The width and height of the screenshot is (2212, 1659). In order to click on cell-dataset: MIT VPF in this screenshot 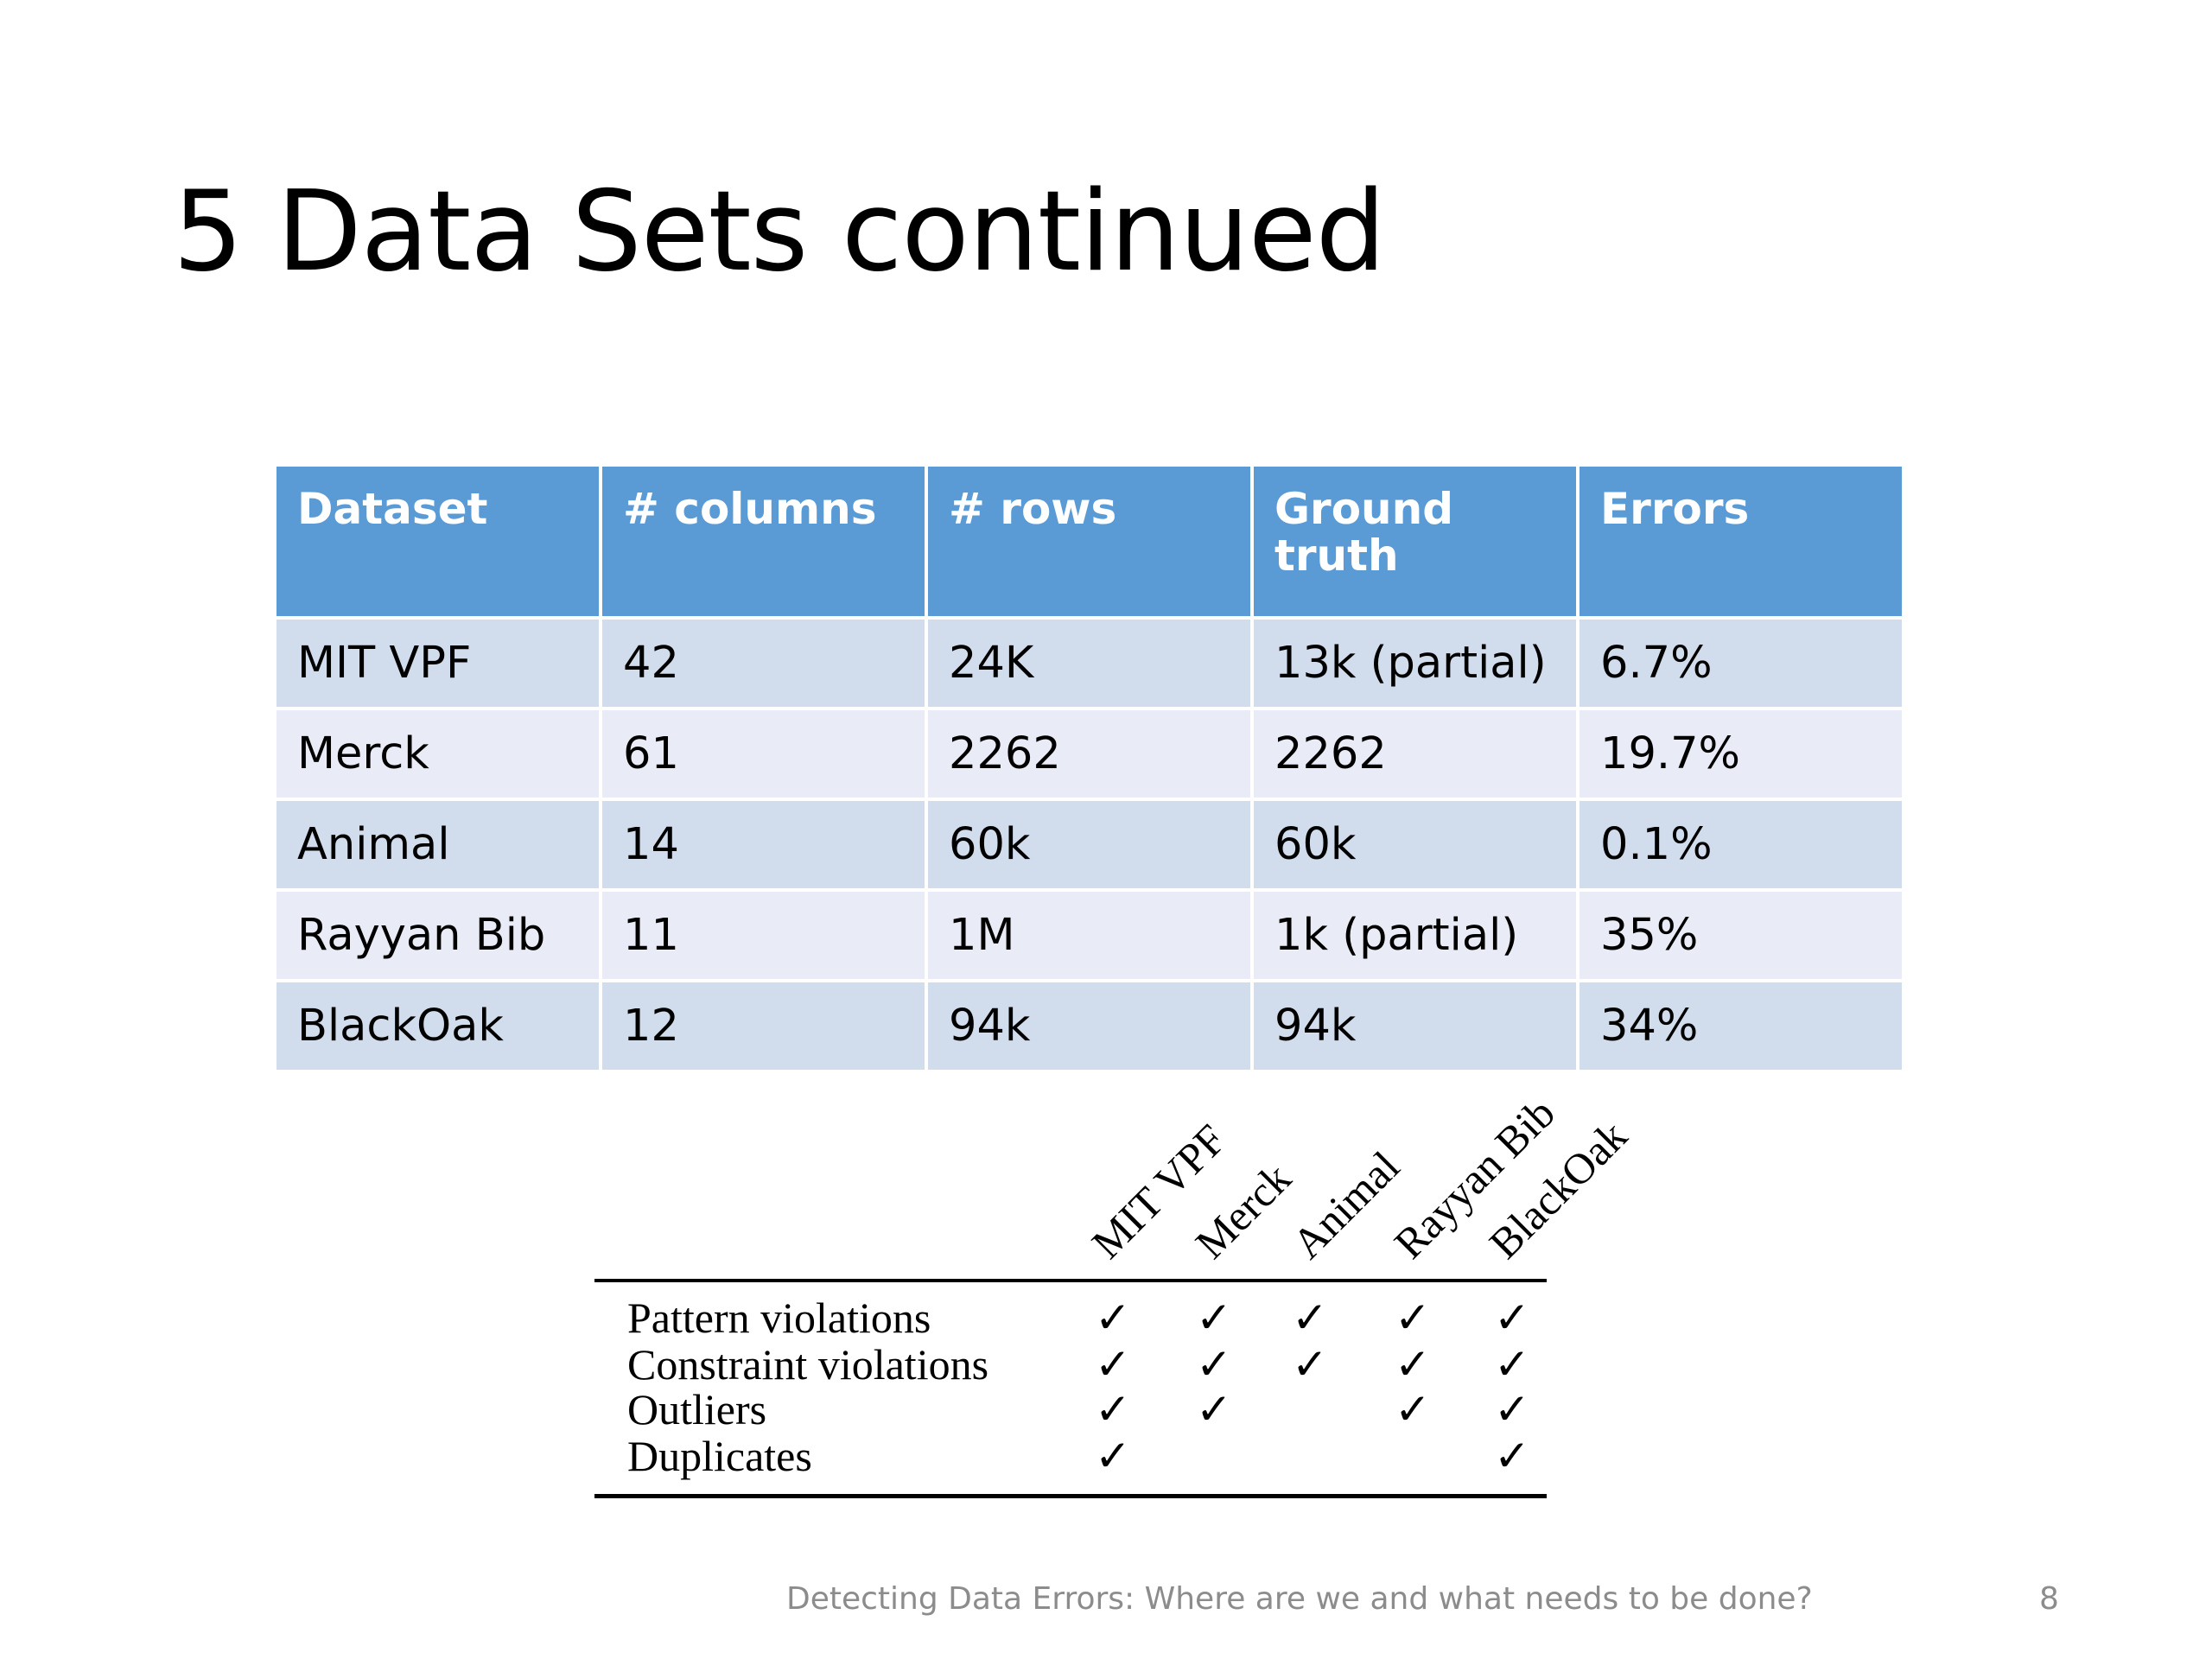, I will do `click(437, 663)`.